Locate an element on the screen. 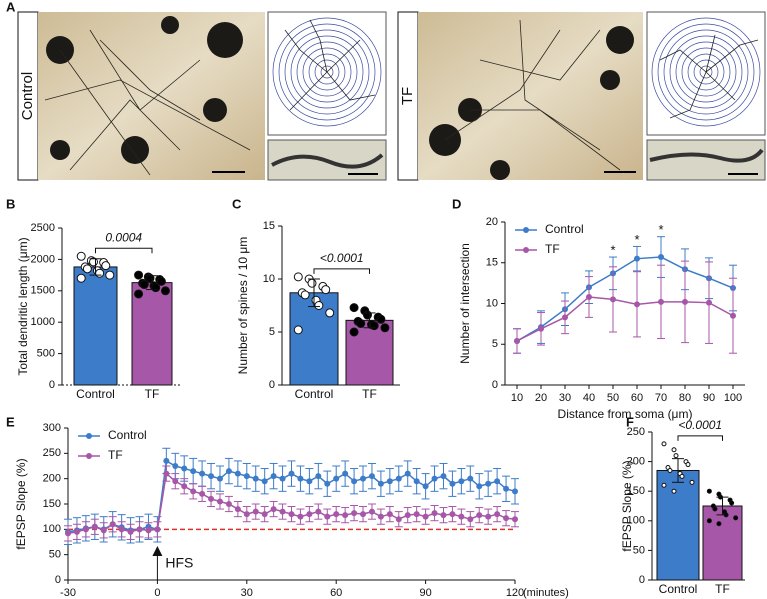  x-tick-label: TF is located at coordinates (152, 394).